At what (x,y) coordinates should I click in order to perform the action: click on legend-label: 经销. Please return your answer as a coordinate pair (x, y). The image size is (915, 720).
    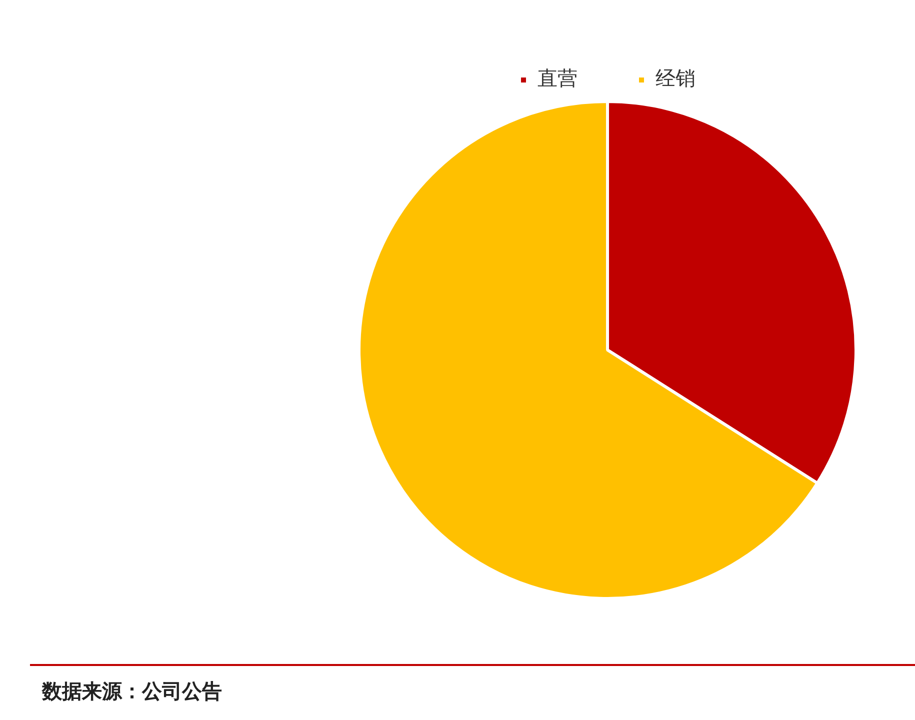
    Looking at the image, I should click on (676, 78).